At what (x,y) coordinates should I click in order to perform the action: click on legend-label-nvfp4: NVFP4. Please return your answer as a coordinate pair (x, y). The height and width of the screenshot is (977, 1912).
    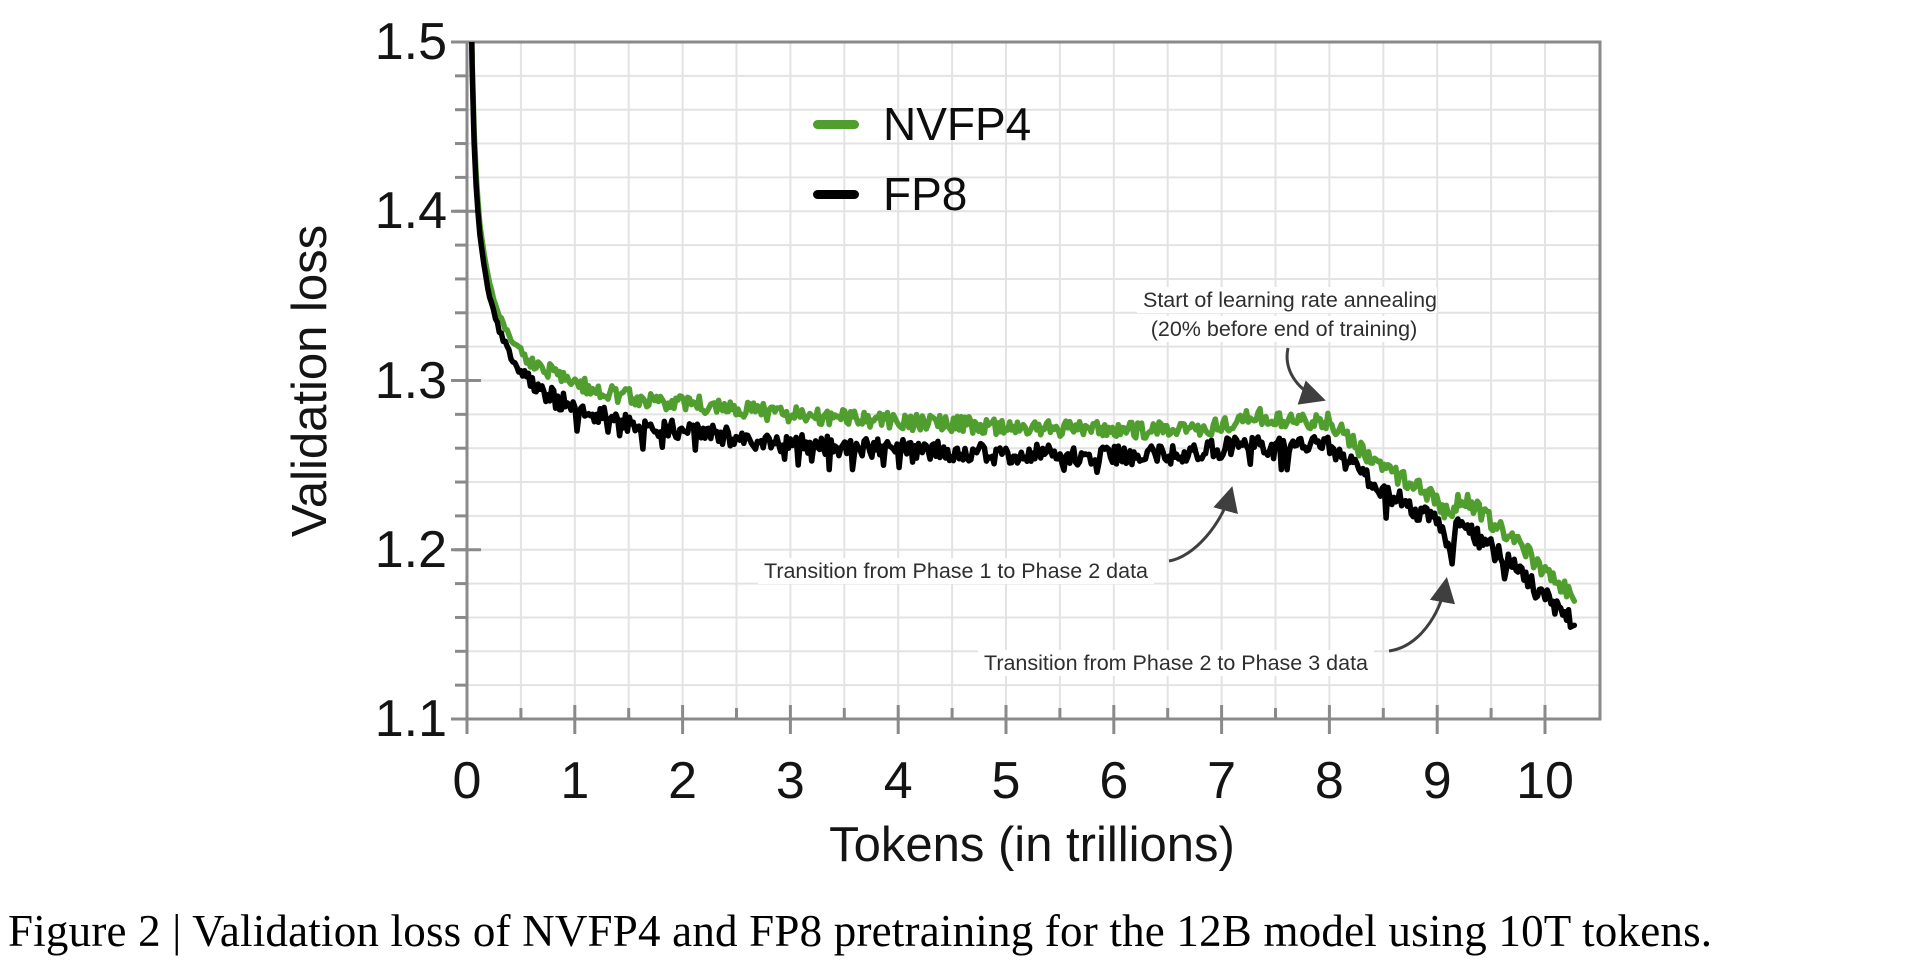
    Looking at the image, I should click on (957, 124).